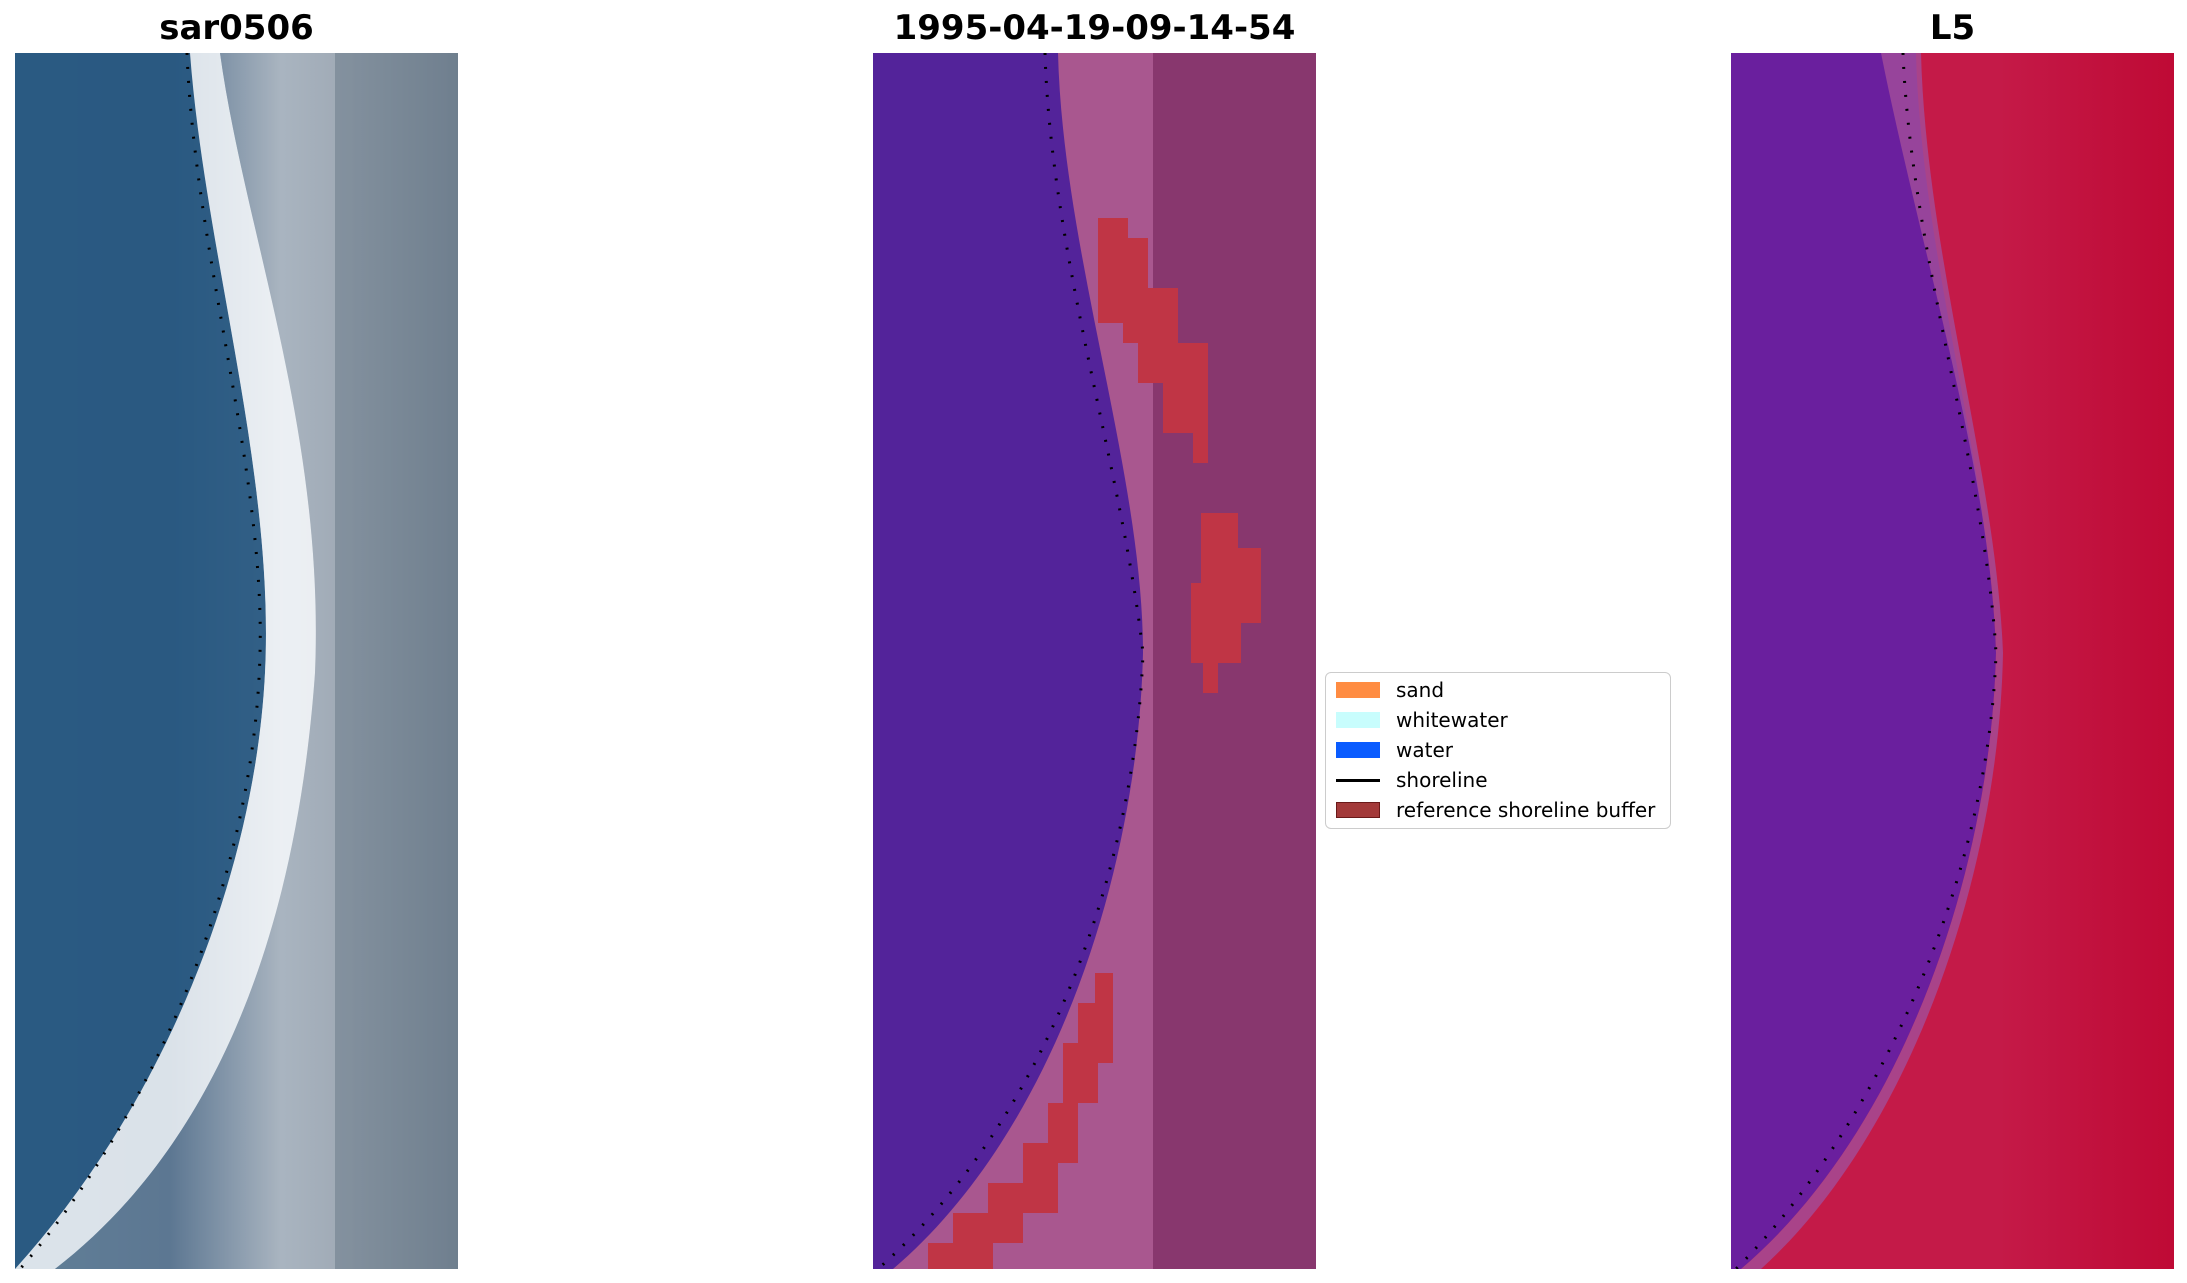 The width and height of the screenshot is (2187, 1283). What do you see at coordinates (1420, 690) in the screenshot?
I see `legend-label: sand` at bounding box center [1420, 690].